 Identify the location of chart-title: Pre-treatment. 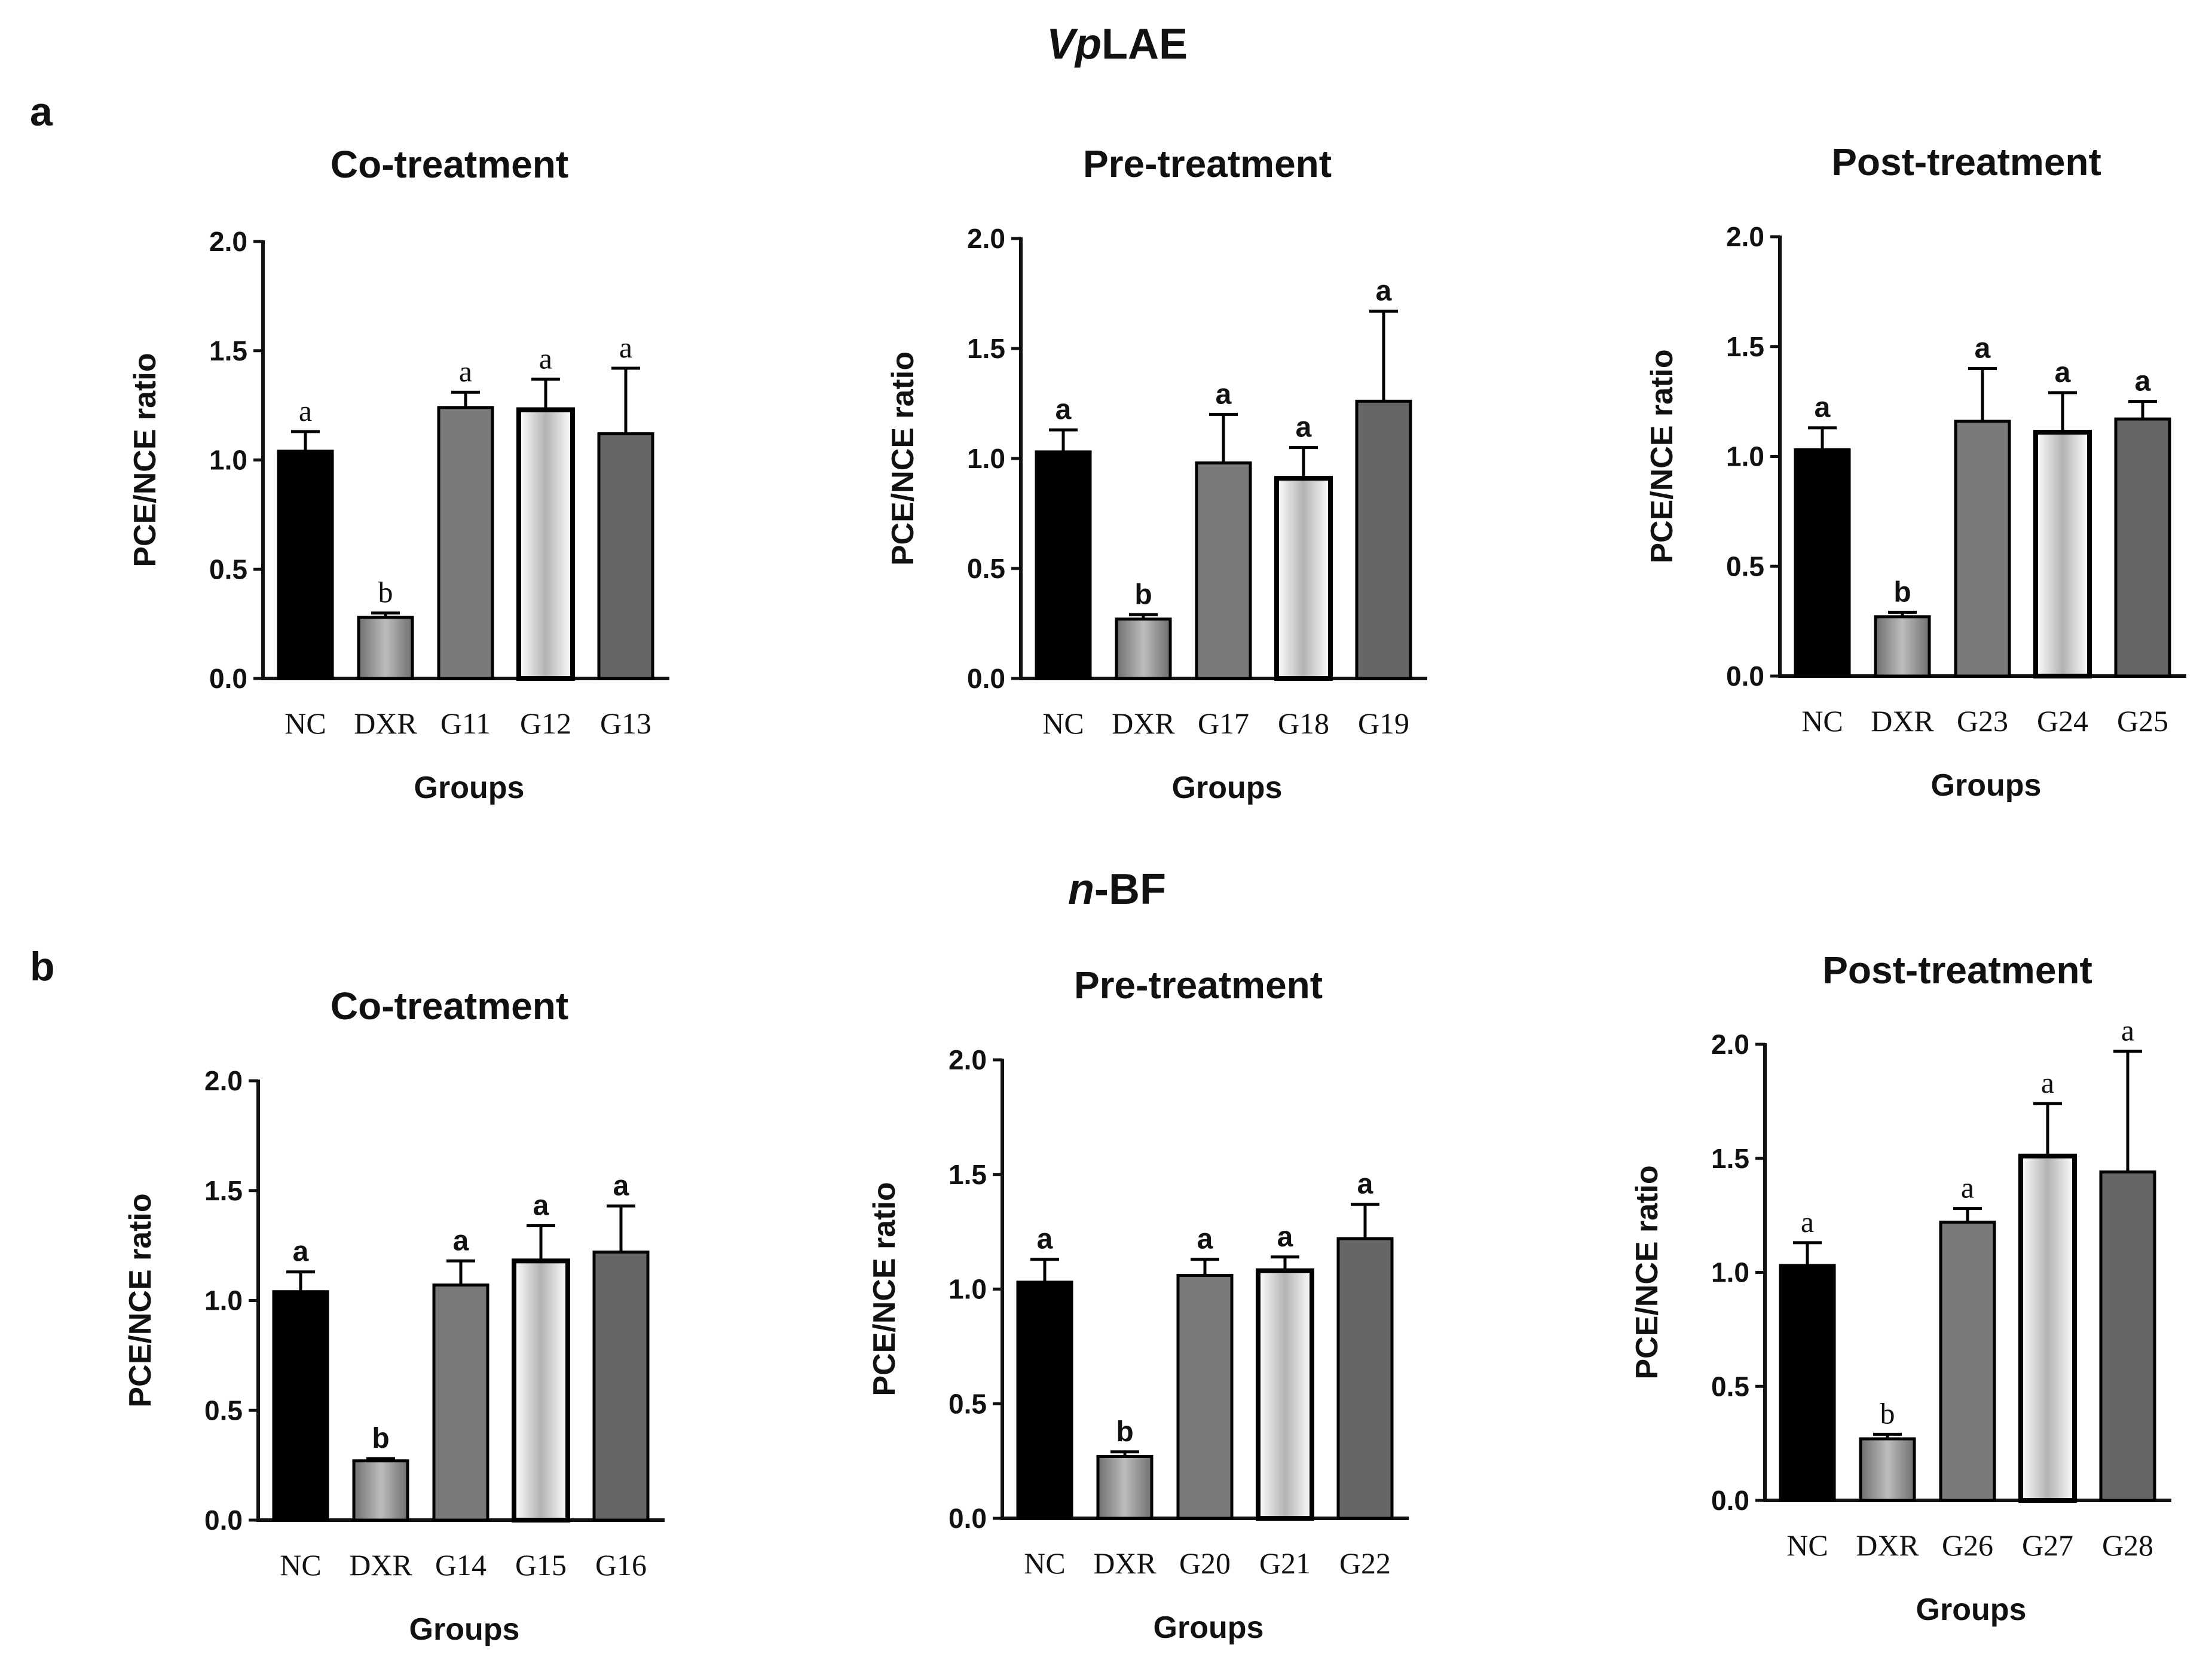
(1198, 986).